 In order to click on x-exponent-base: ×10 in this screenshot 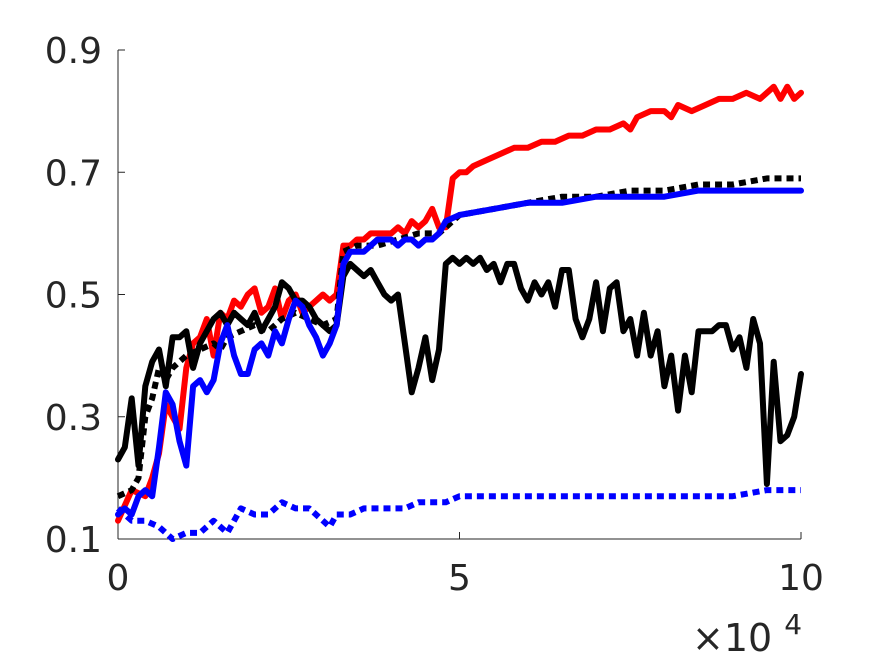, I will do `click(732, 638)`.